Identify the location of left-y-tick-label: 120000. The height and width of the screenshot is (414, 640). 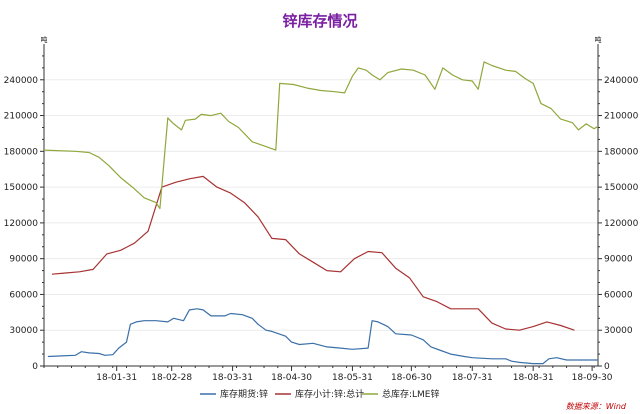
(21, 224).